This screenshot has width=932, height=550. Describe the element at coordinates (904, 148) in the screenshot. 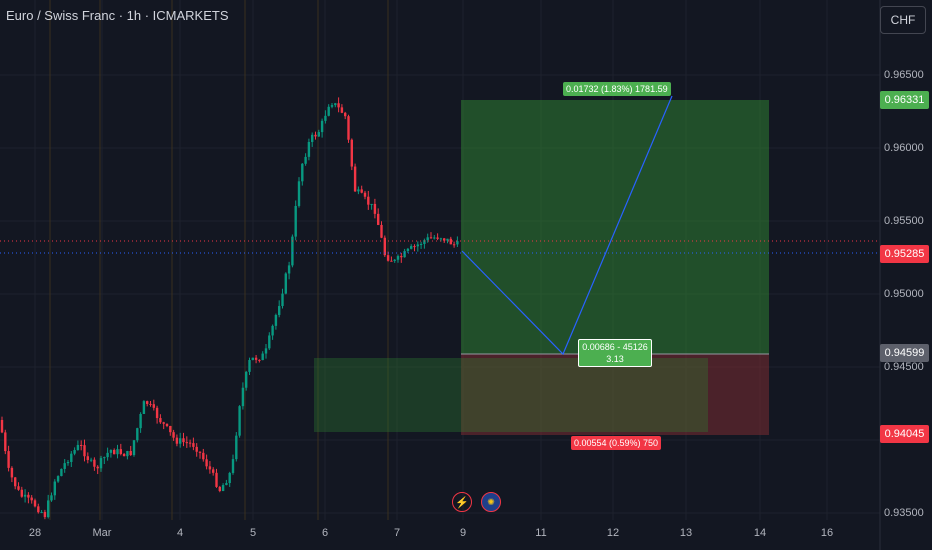

I see `price-tick: 0.96000` at that location.